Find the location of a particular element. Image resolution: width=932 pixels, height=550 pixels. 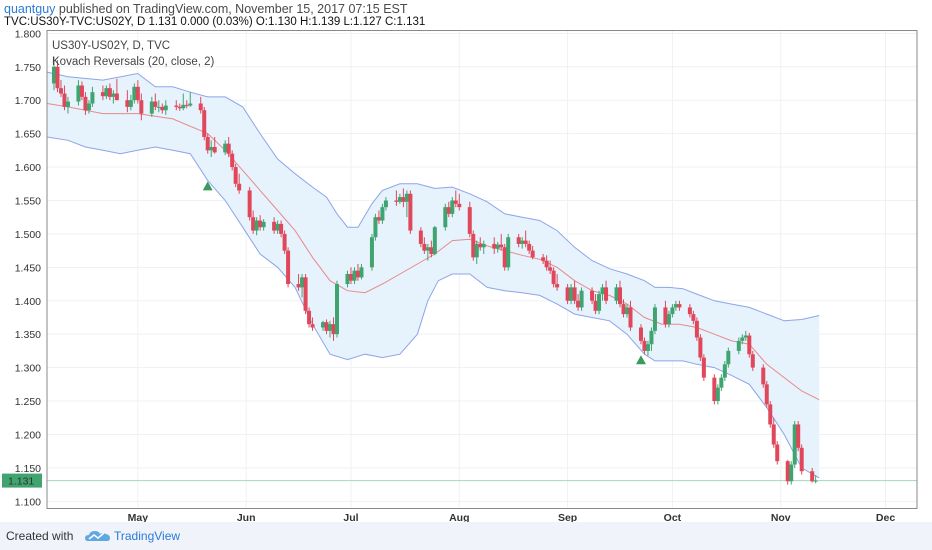

y-tick-label: 1.100 is located at coordinates (28, 502).